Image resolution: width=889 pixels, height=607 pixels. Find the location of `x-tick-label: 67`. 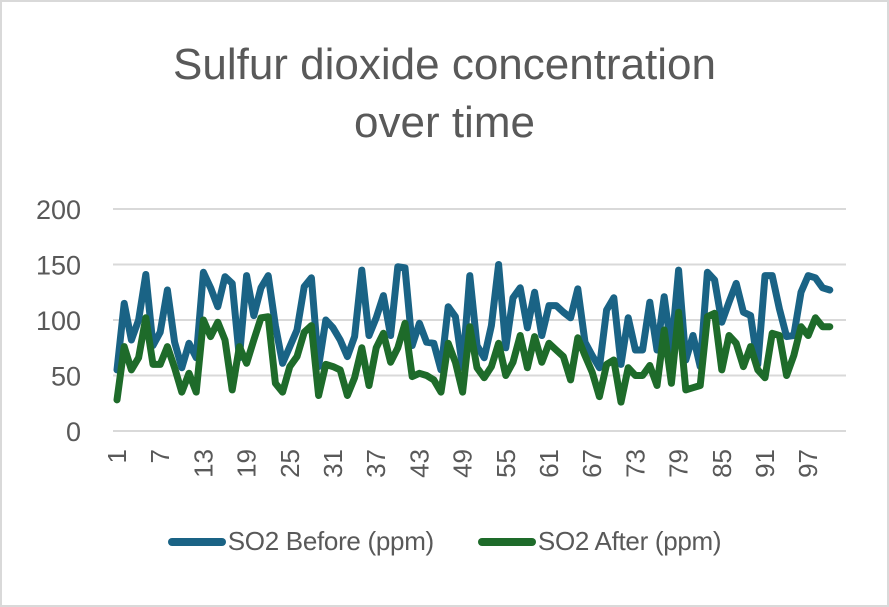

x-tick-label: 67 is located at coordinates (592, 463).